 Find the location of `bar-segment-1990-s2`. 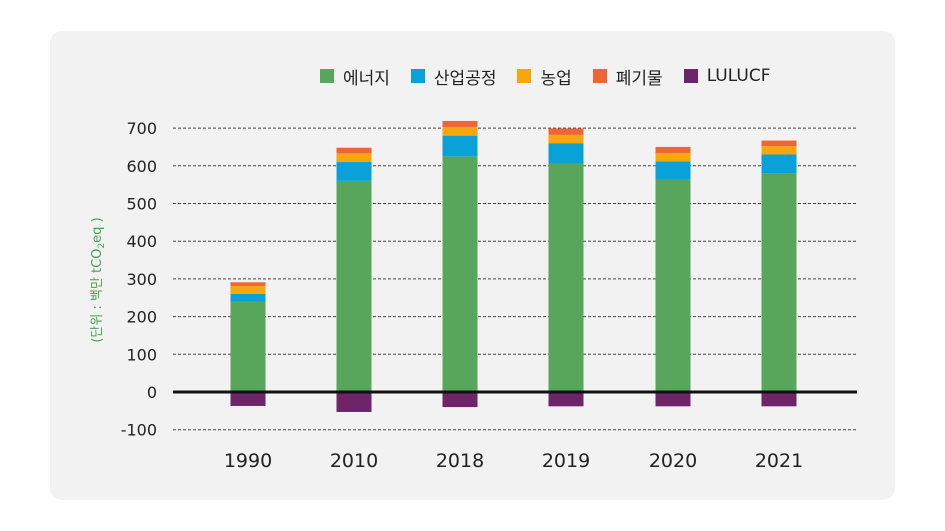

bar-segment-1990-s2 is located at coordinates (248, 290).